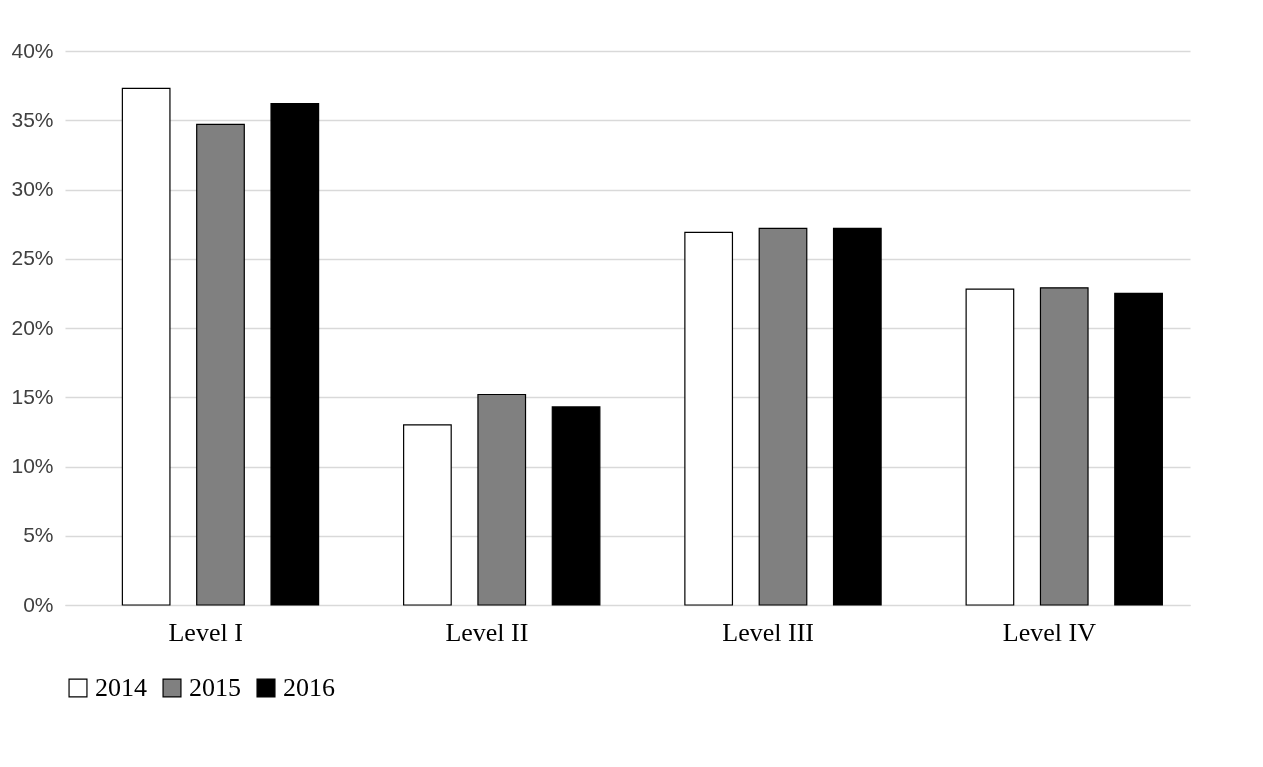  I want to click on x-tick-label: Level III, so click(768, 632).